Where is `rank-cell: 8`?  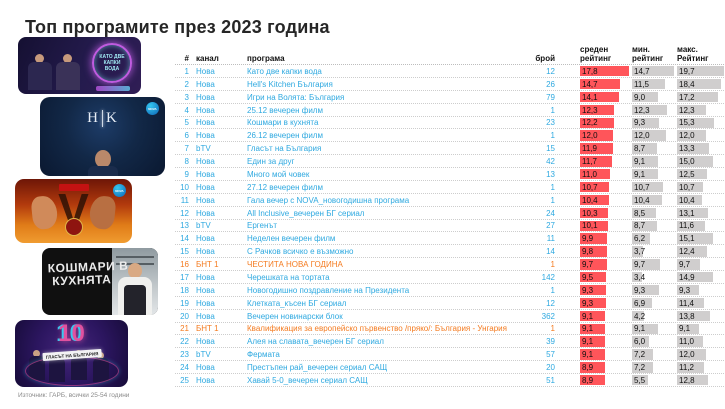 rank-cell: 8 is located at coordinates (186, 162).